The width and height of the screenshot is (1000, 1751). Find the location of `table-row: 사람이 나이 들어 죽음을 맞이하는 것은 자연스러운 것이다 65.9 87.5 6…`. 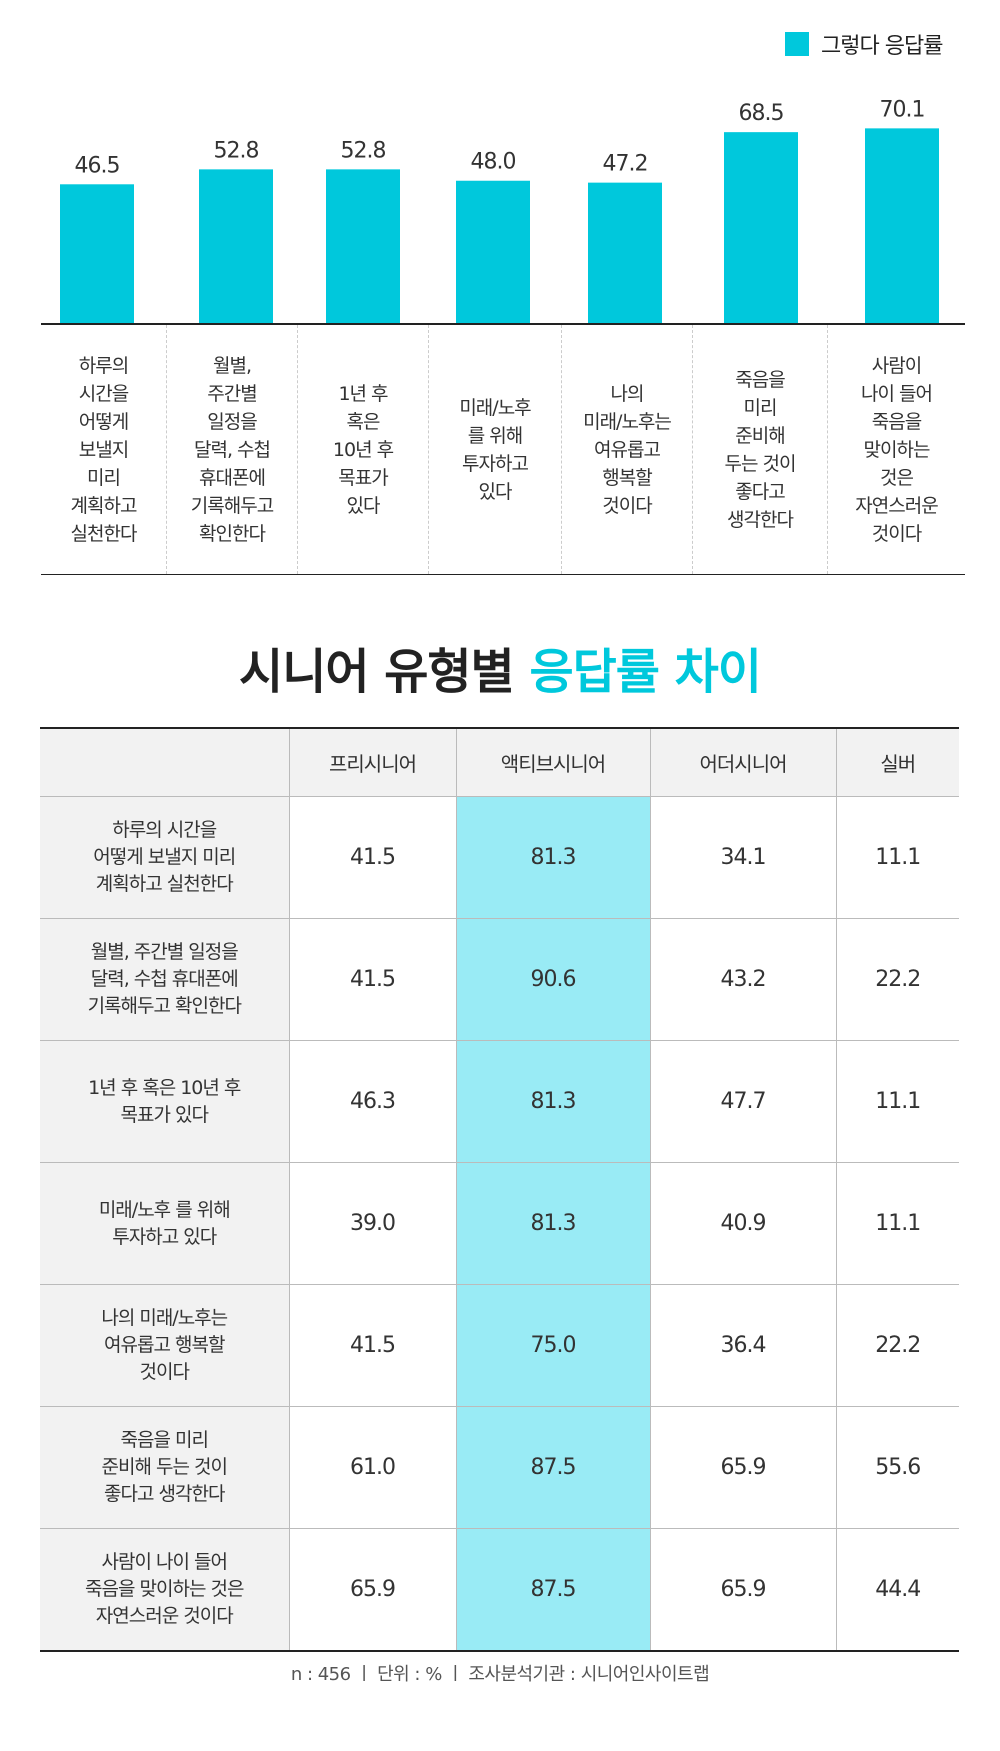

table-row: 사람이 나이 들어 죽음을 맞이하는 것은 자연스러운 것이다 65.9 87.5 6… is located at coordinates (499, 1590).